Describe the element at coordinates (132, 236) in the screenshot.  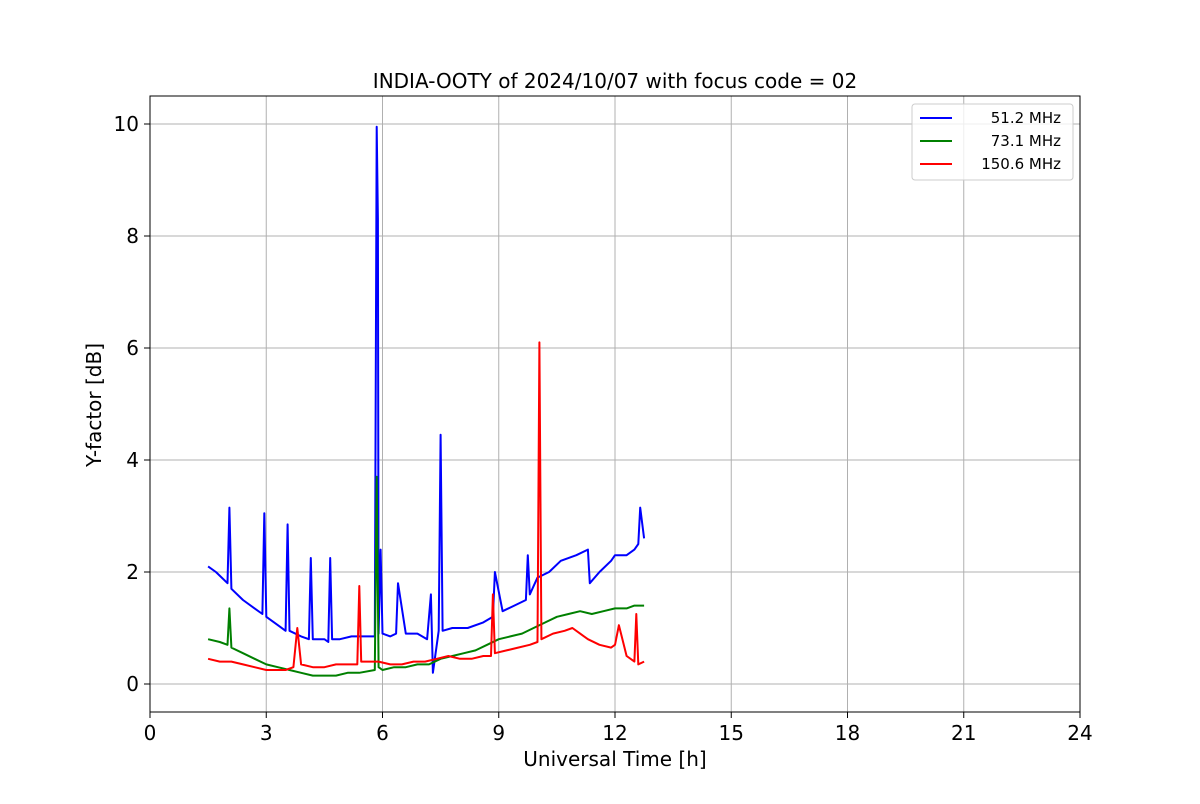
I see `y-tick-label: 8` at that location.